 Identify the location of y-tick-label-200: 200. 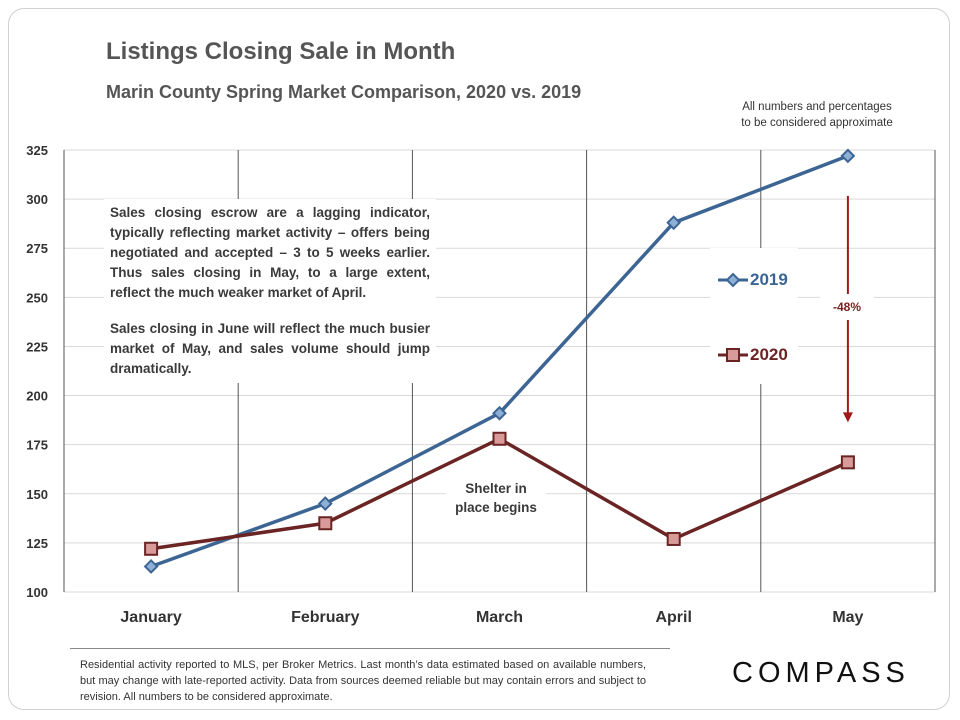
(37, 396).